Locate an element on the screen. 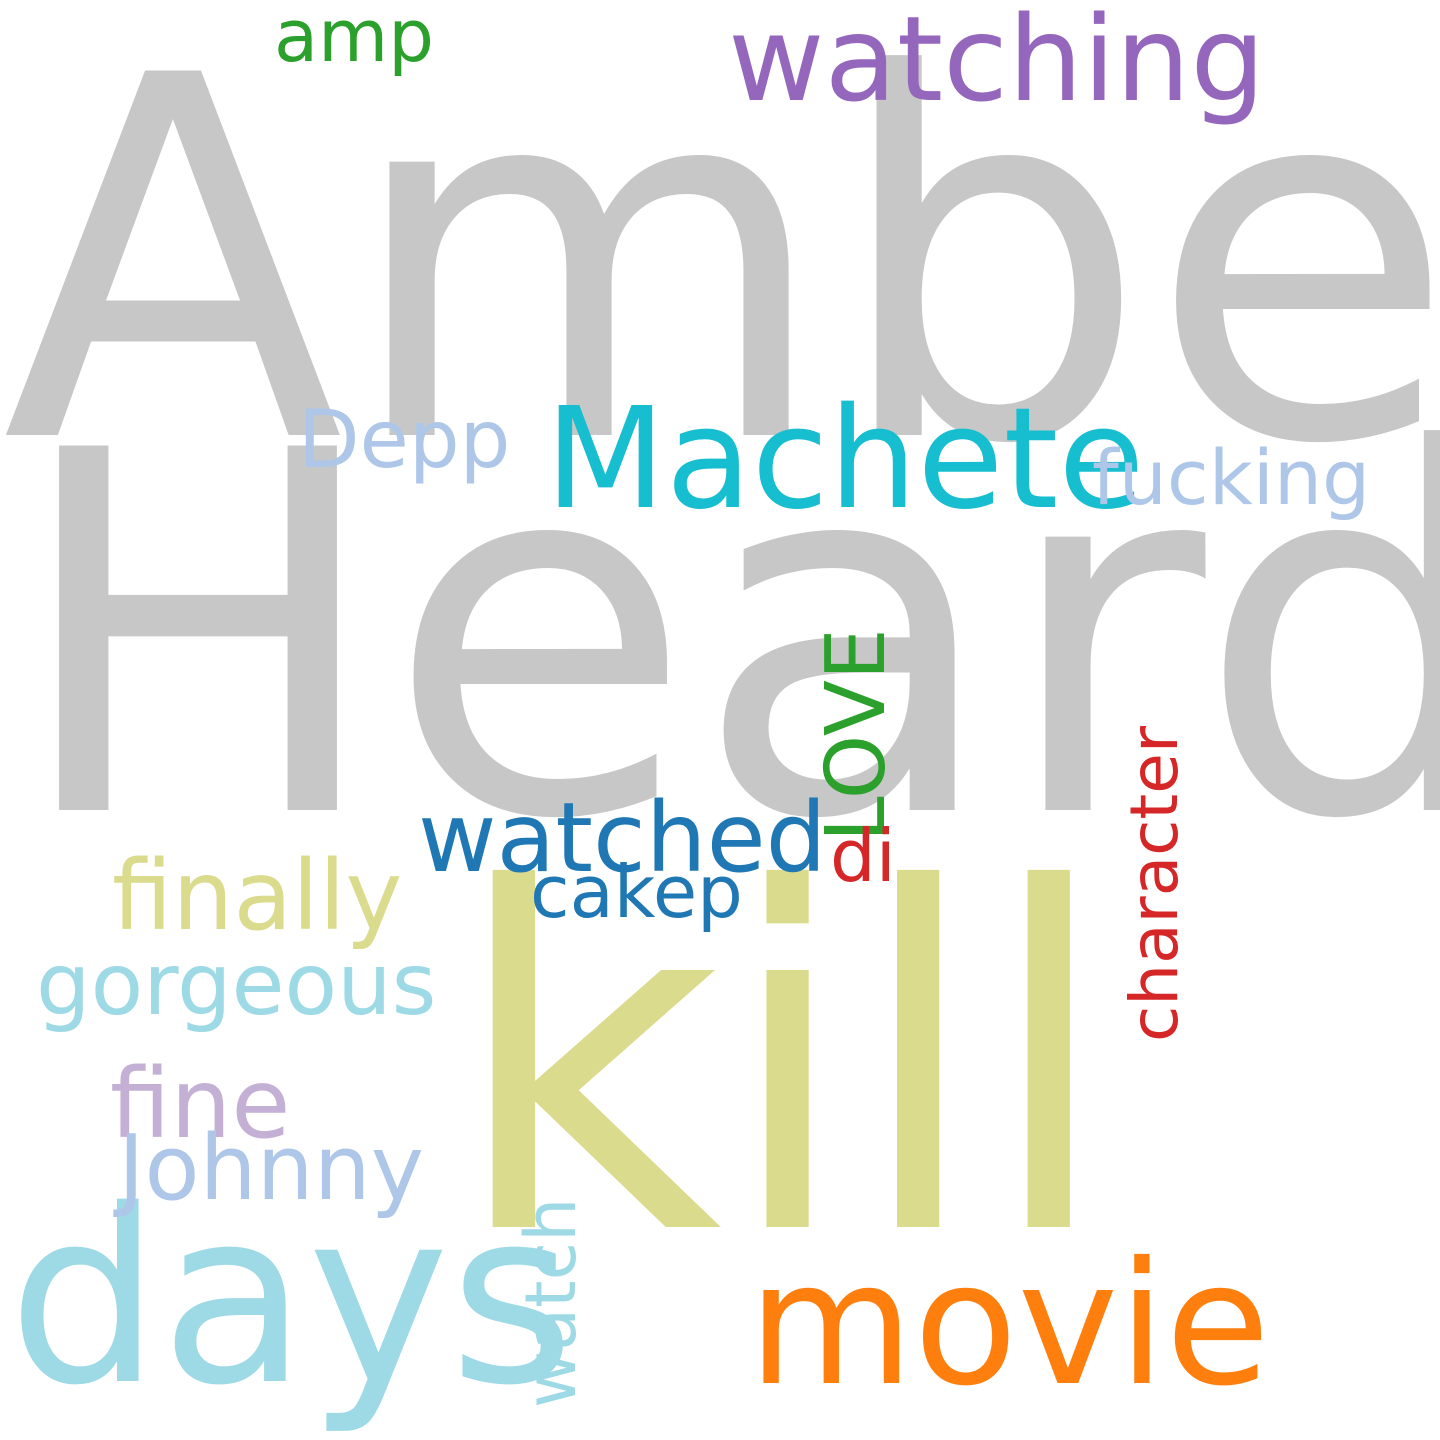 The width and height of the screenshot is (1440, 1440). word-watch: watch is located at coordinates (551, 1302).